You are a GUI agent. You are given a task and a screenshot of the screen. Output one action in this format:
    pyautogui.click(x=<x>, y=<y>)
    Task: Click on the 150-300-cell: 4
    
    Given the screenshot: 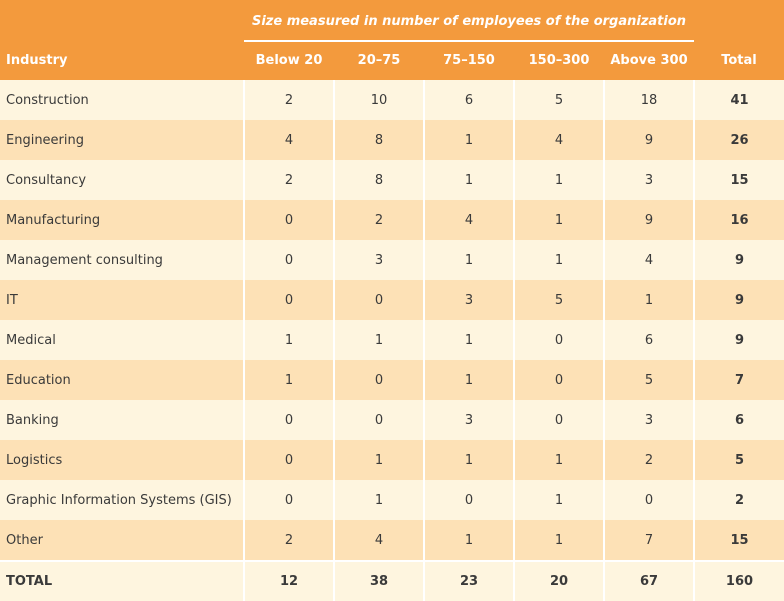 What is the action you would take?
    pyautogui.click(x=559, y=140)
    